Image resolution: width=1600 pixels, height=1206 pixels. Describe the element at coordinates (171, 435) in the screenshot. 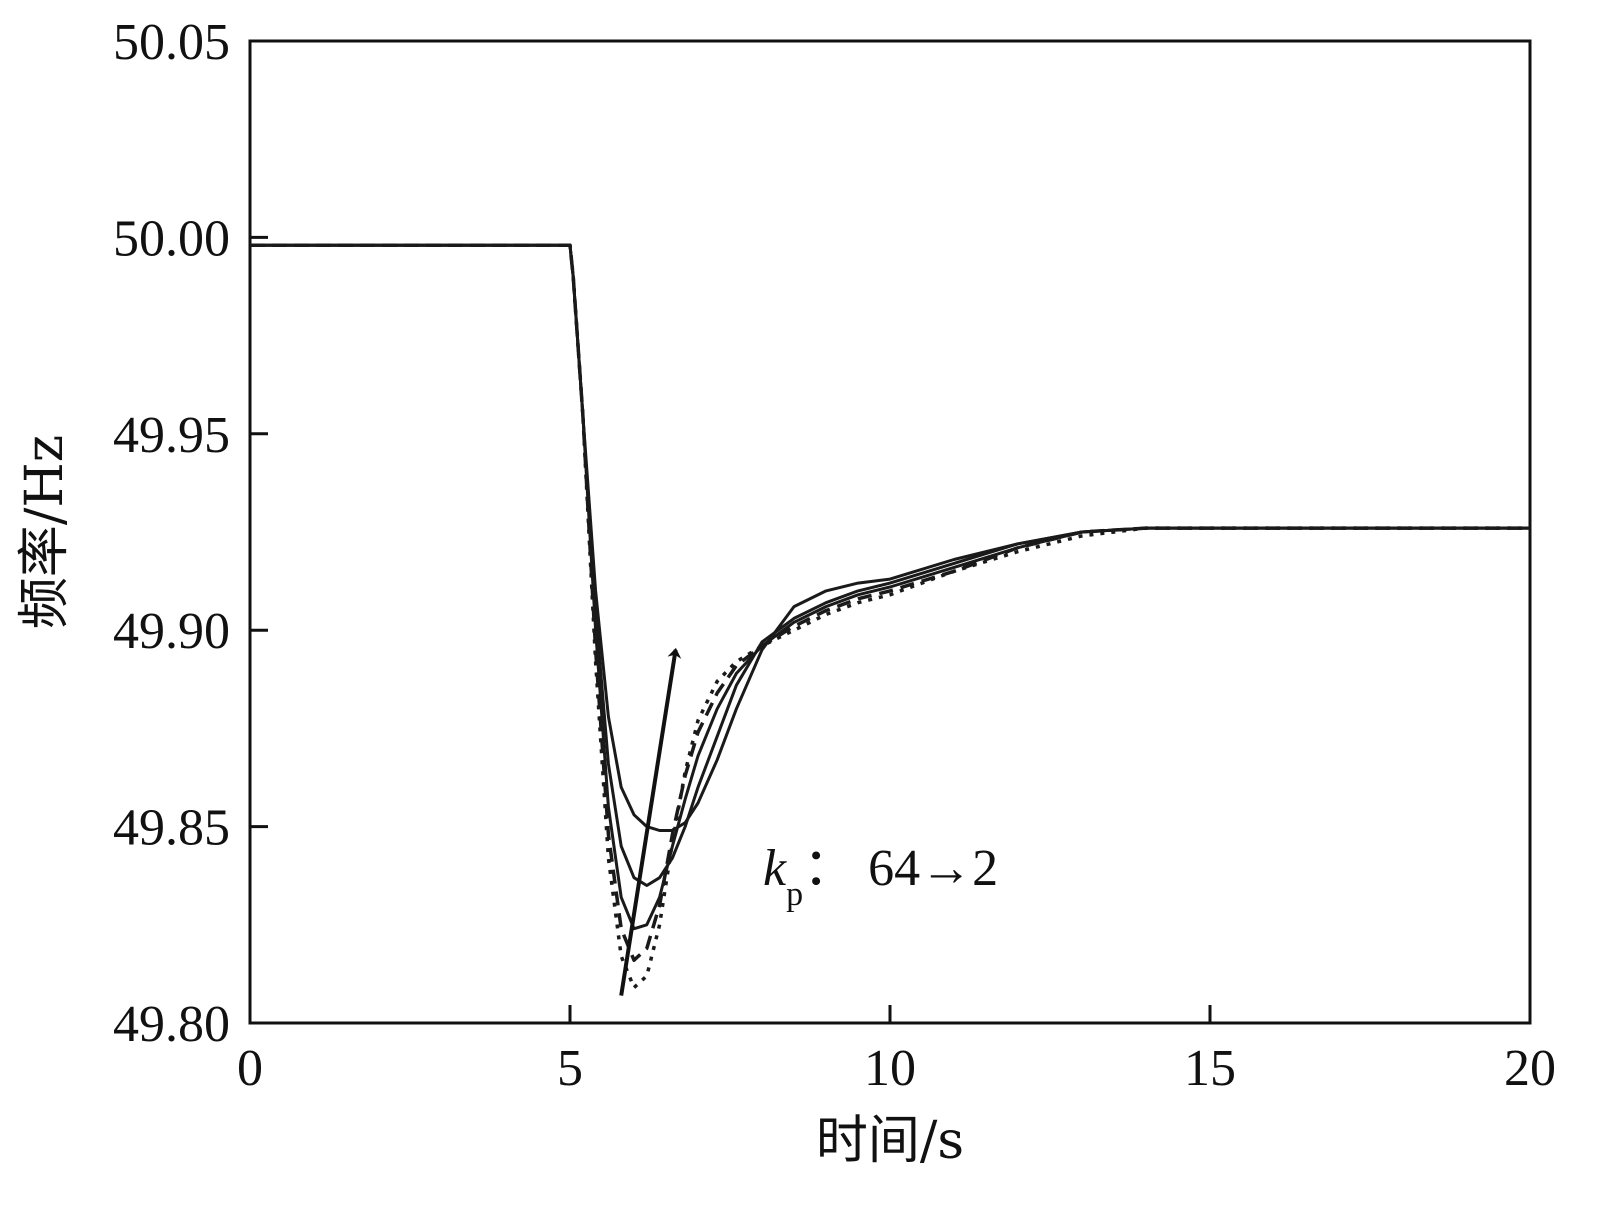

I see `y-tick-label: 49.95` at that location.